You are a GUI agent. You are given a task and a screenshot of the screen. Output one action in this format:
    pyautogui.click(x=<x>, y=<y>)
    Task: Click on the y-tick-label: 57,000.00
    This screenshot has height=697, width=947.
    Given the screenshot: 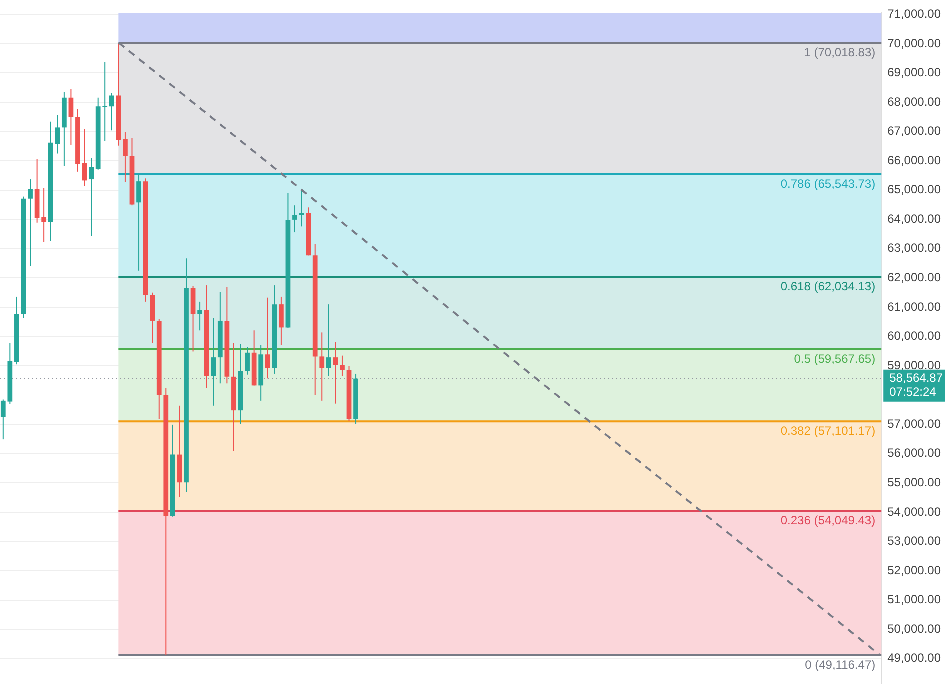 What is the action you would take?
    pyautogui.click(x=915, y=423)
    